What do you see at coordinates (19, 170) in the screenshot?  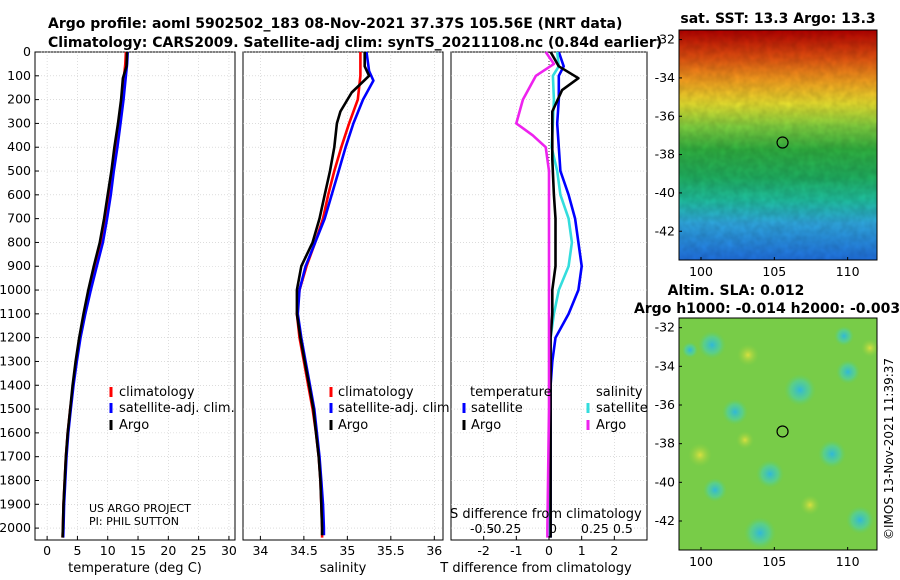 I see `y-tick-label: 500` at bounding box center [19, 170].